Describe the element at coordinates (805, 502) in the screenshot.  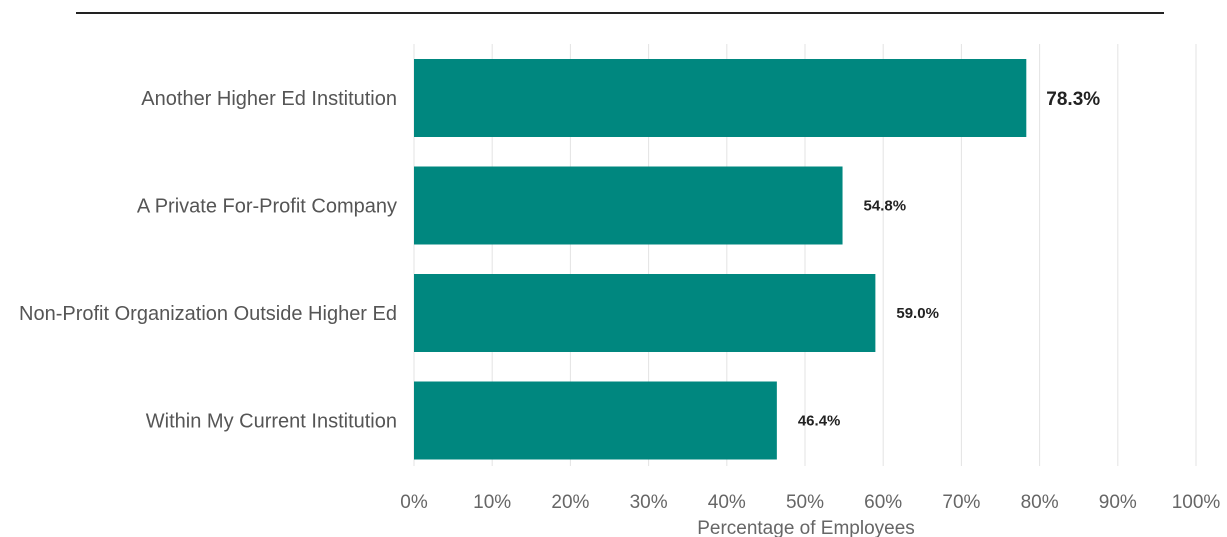
I see `x-tick-label: 50%` at that location.